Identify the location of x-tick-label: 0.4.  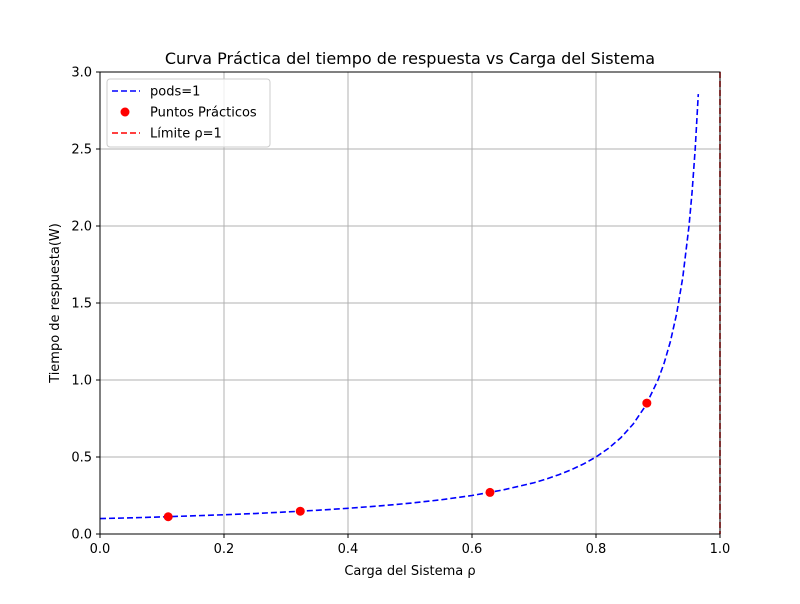
(348, 549).